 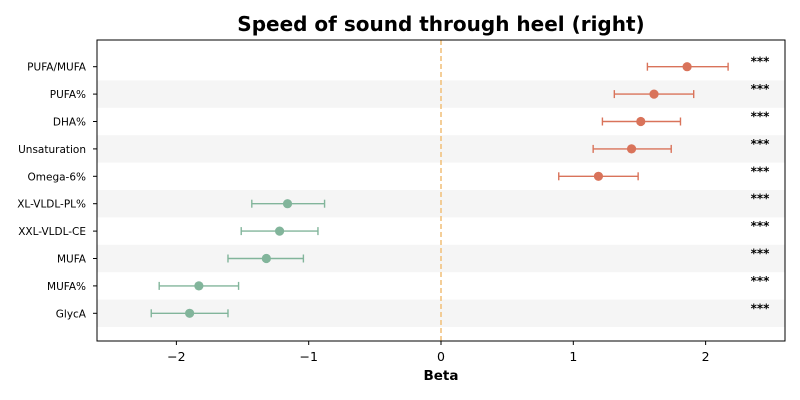 I want to click on y-tick-label: XL-VLDL-PL%, so click(x=51, y=205).